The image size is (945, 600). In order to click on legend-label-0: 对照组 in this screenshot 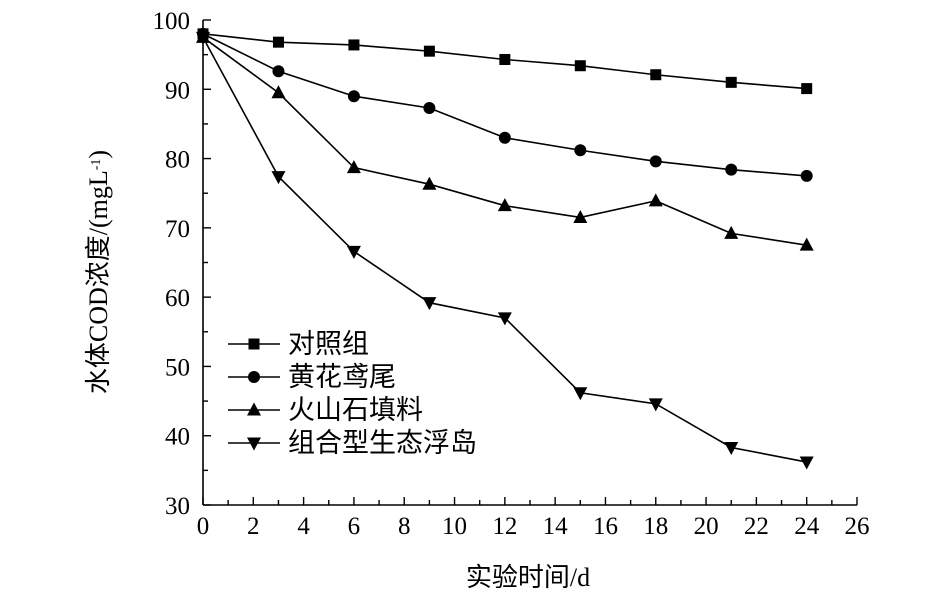, I will do `click(328, 344)`.